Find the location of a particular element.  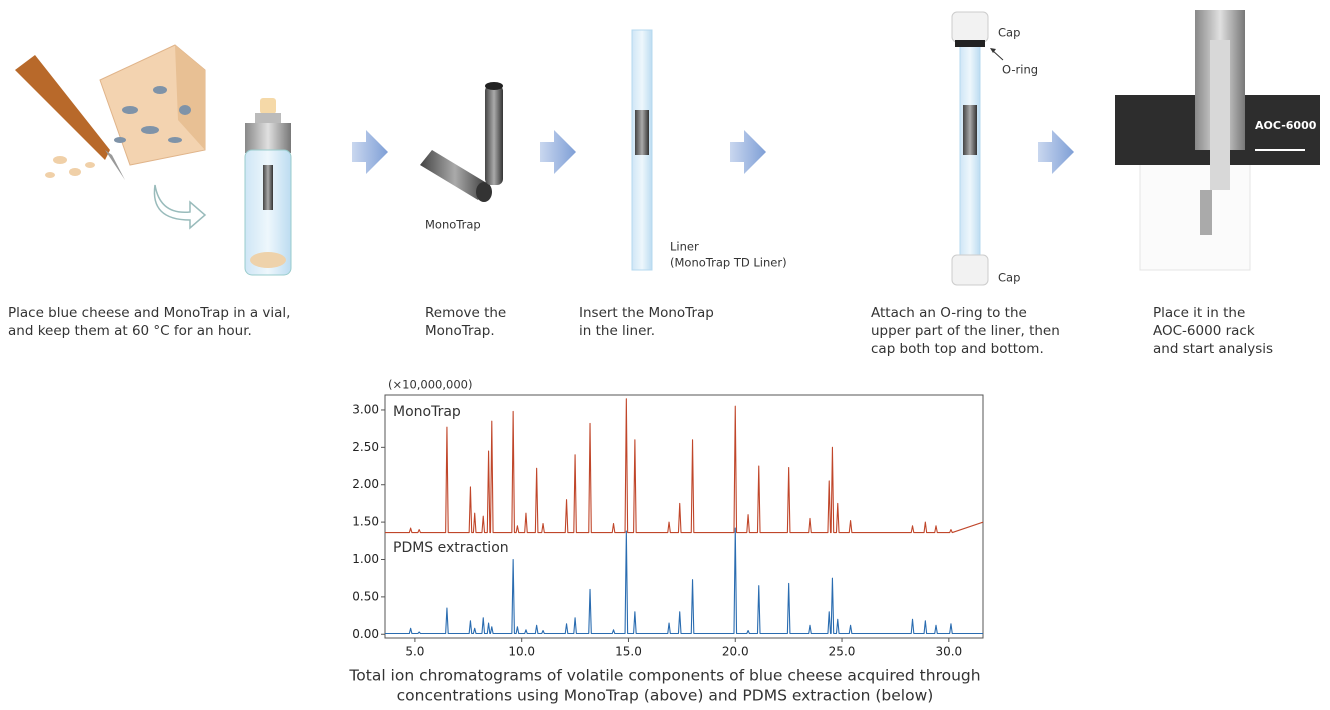

cheese-illustration is located at coordinates (153, 160).